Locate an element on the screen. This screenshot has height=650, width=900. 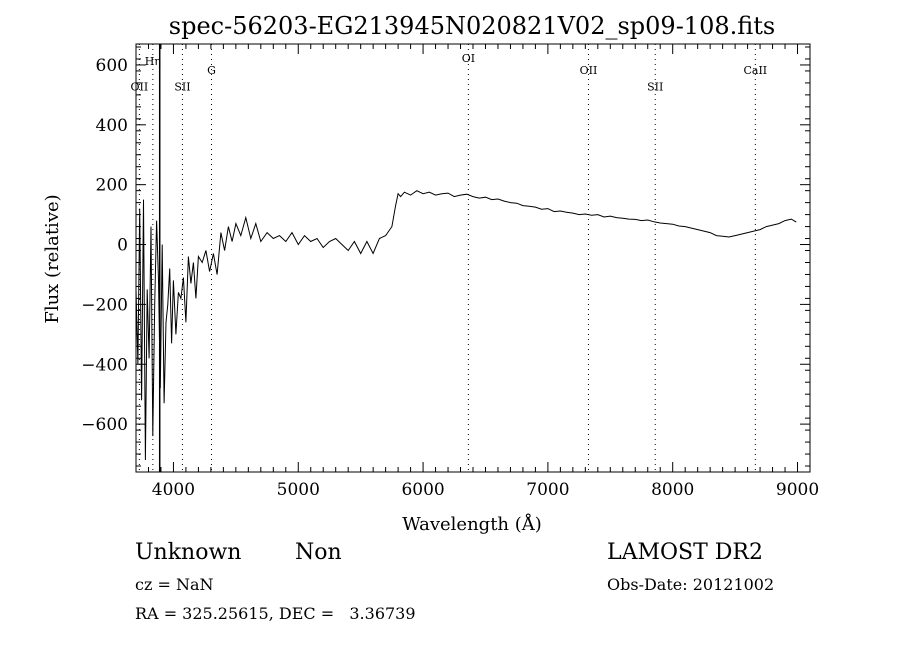
x-tick-label: 7000 is located at coordinates (547, 490).